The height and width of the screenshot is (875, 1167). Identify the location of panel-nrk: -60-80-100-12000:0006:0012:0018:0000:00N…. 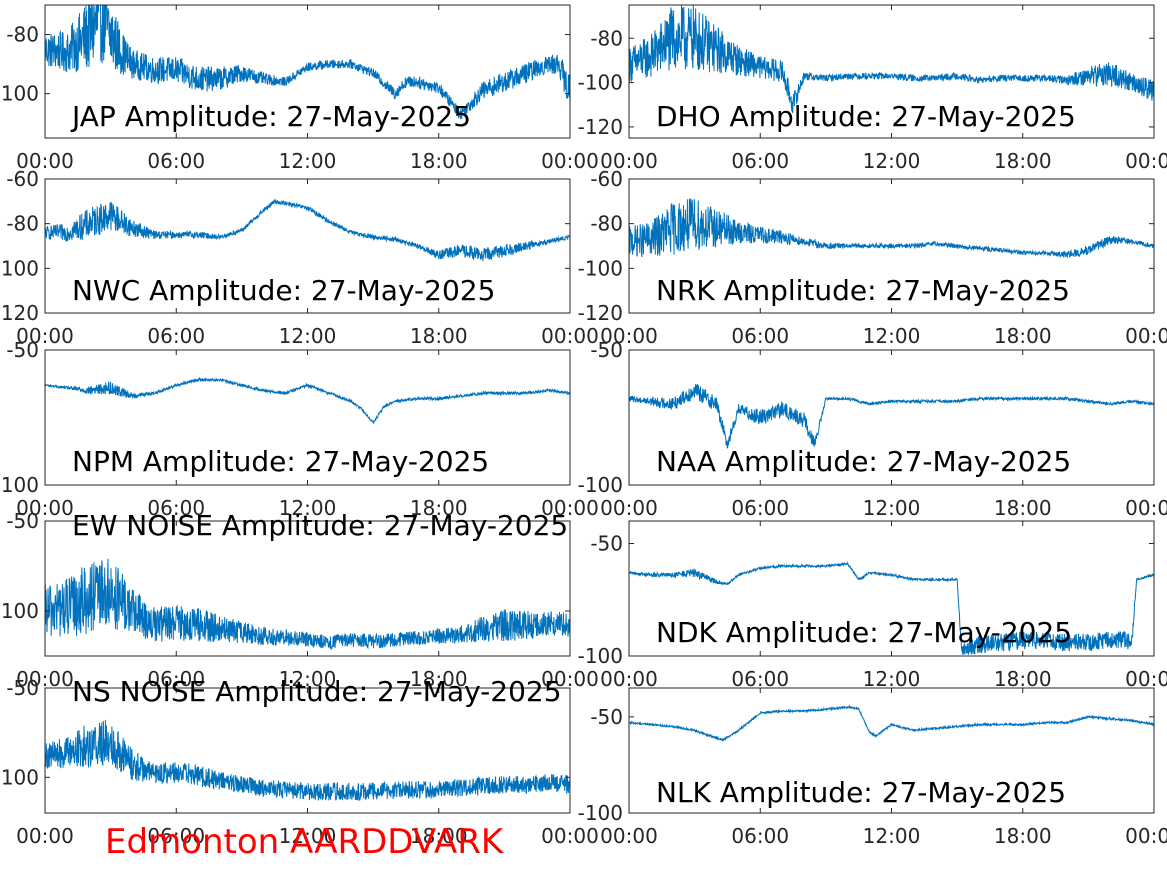
(872, 257).